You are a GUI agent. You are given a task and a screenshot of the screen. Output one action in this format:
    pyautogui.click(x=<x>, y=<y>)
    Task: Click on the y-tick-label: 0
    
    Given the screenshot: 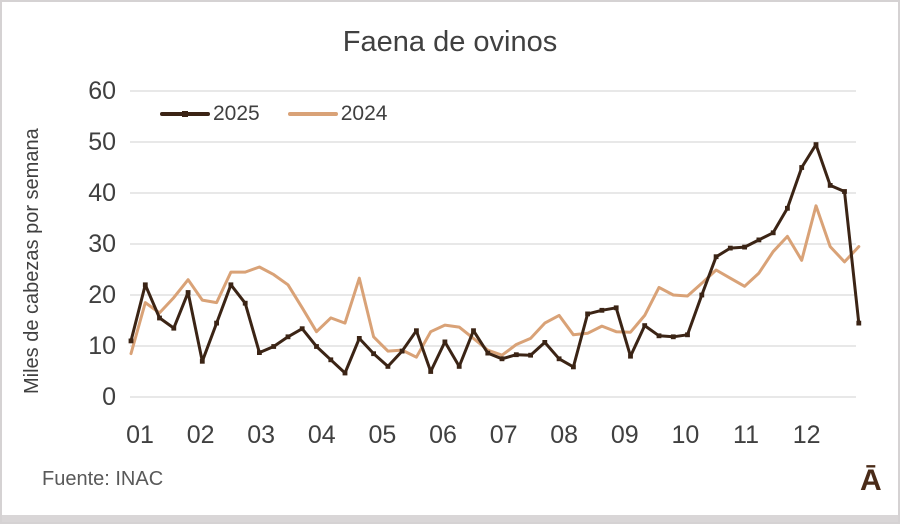 What is the action you would take?
    pyautogui.click(x=109, y=397)
    